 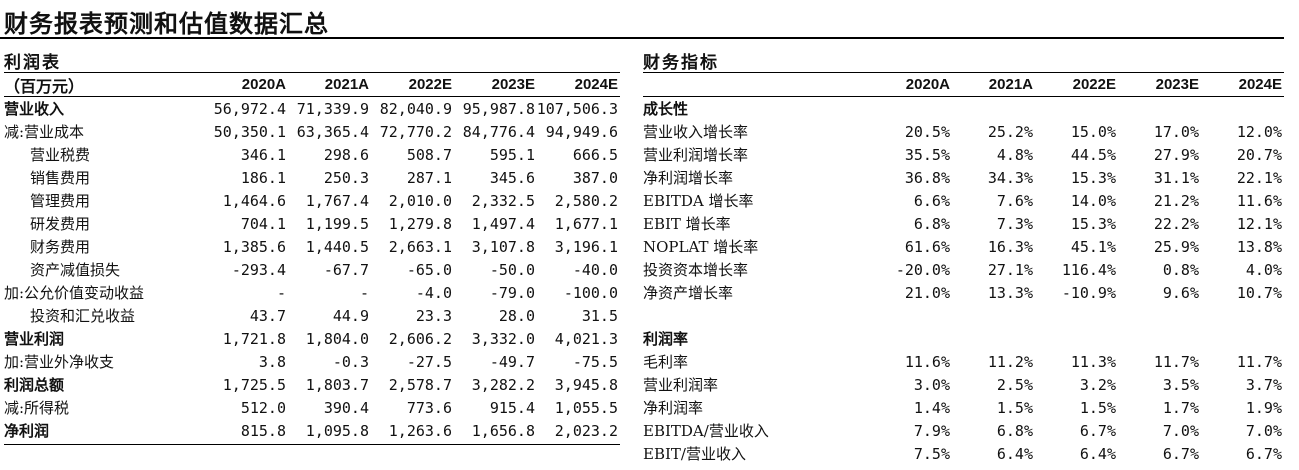 What do you see at coordinates (1259, 131) in the screenshot?
I see `value-cell: 12.0%` at bounding box center [1259, 131].